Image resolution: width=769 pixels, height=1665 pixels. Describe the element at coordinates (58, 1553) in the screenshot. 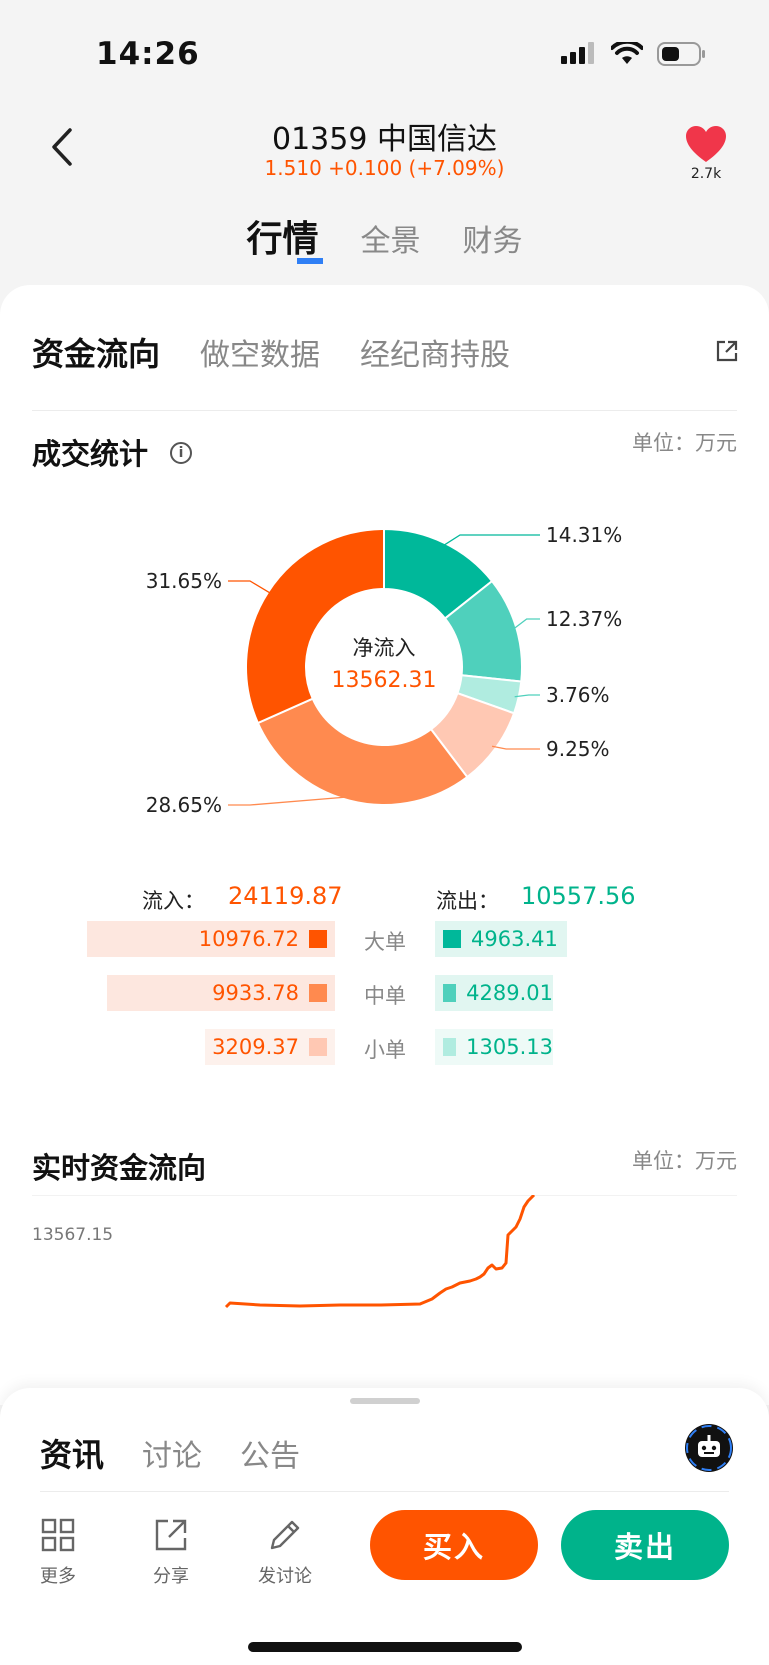

I see `more-button: 更多` at that location.